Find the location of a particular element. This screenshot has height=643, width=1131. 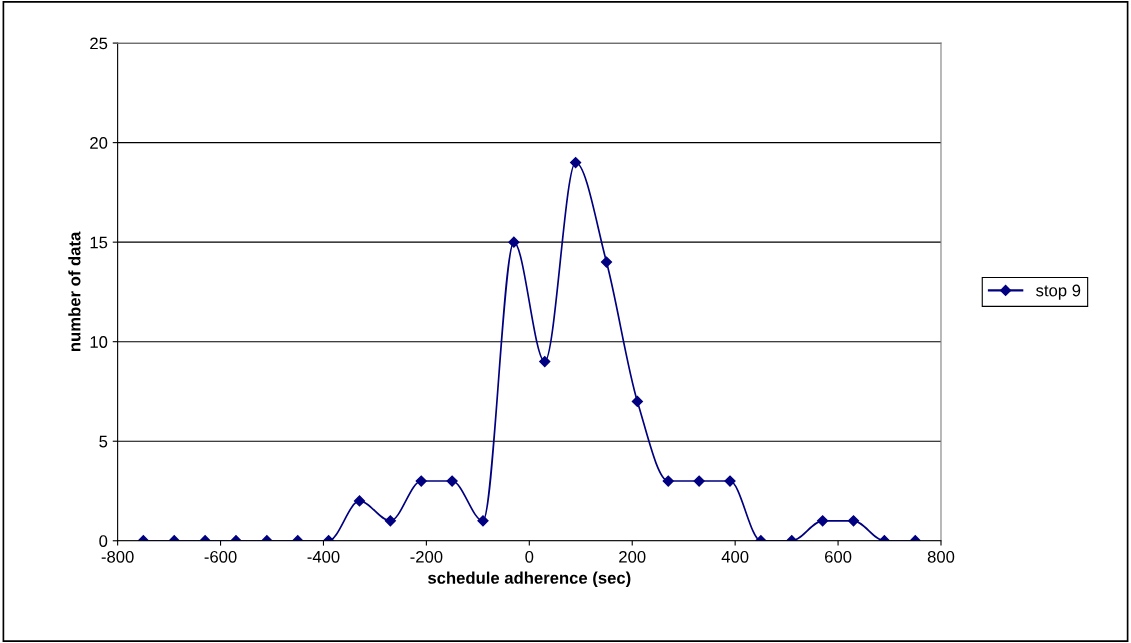

x-tick-label: 200 is located at coordinates (632, 556).